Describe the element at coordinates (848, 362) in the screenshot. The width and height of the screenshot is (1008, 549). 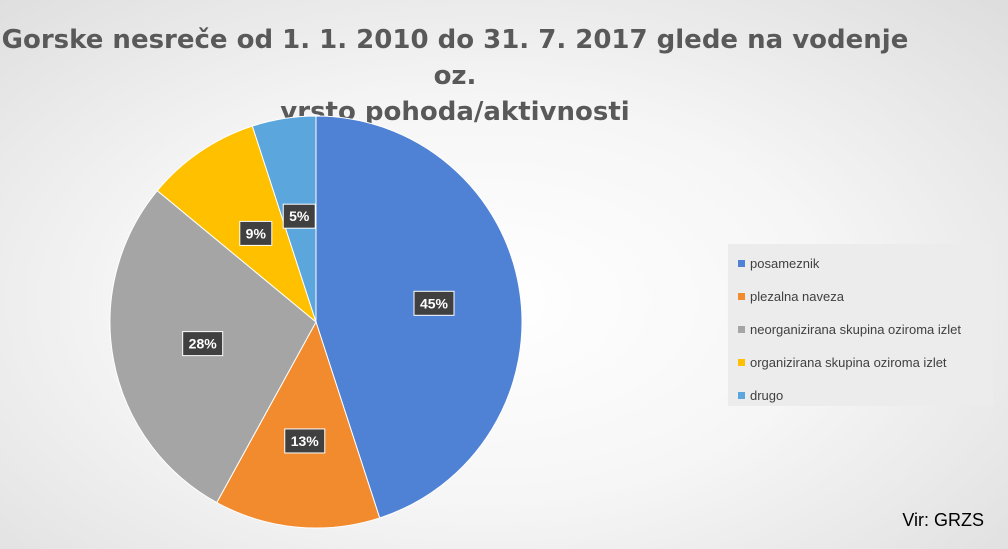
I see `legend-label-3: organizirana skupina oziroma izlet` at that location.